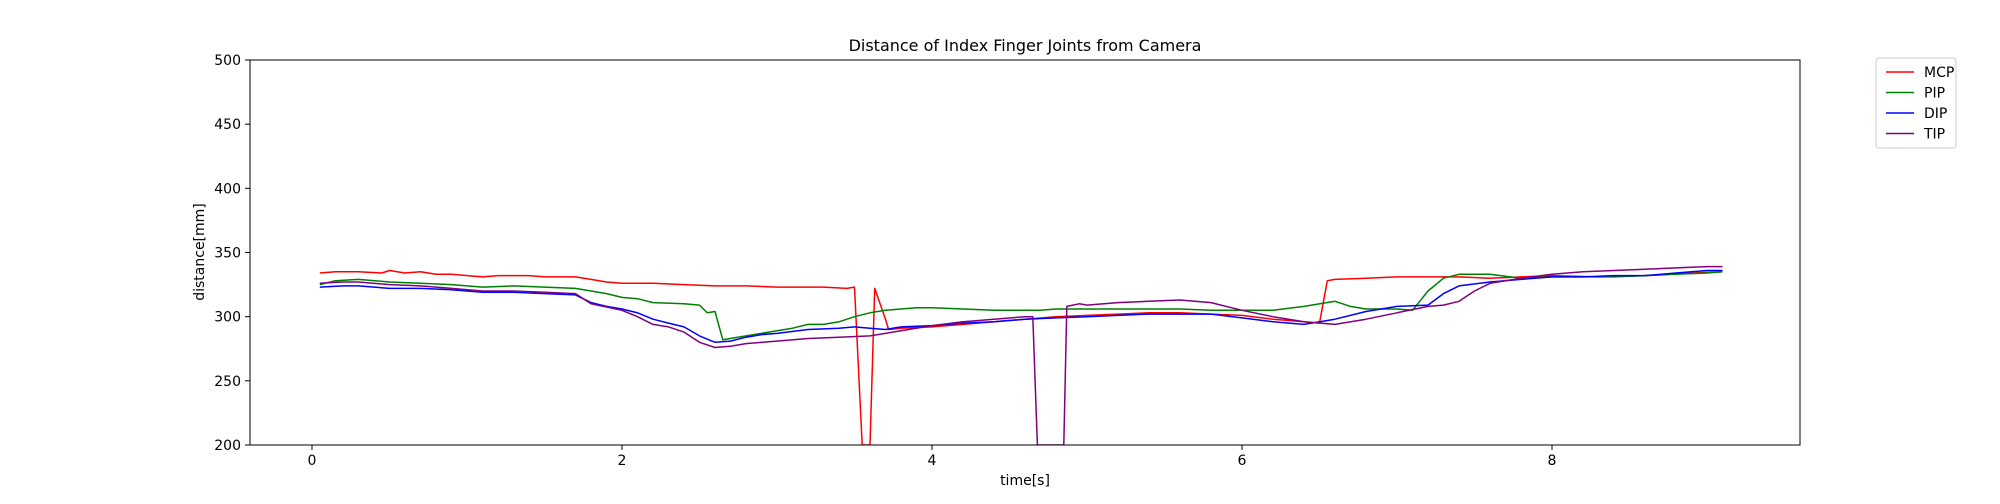 This screenshot has width=2000, height=504. Describe the element at coordinates (227, 318) in the screenshot. I see `y-tick-label: 300` at that location.